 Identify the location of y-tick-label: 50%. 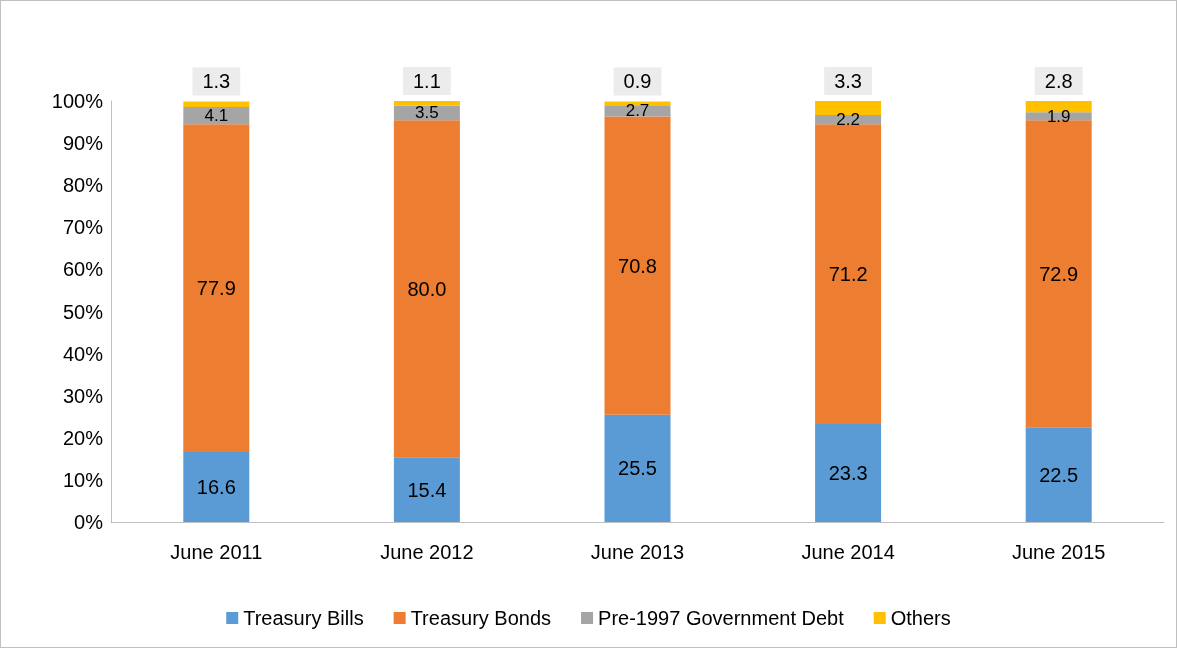
(83, 311).